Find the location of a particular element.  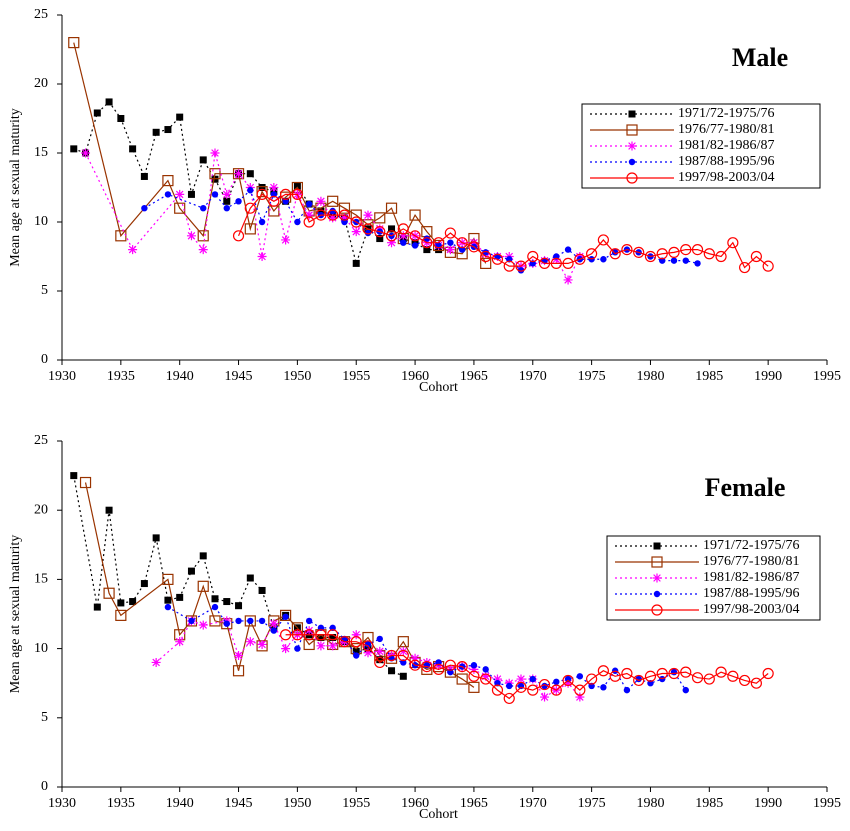

series-line is located at coordinates (421, 230).